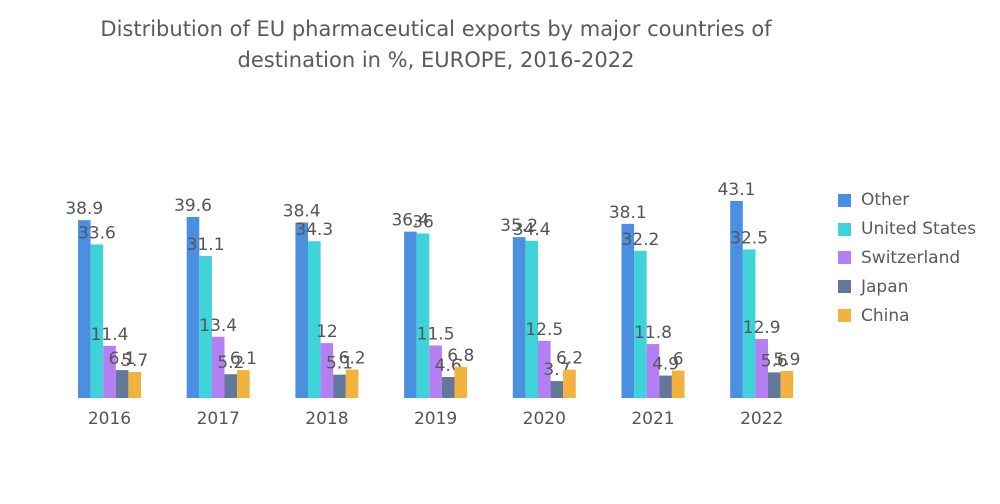 The height and width of the screenshot is (504, 1000). I want to click on data-label-switzerland-2020: 12.5, so click(544, 330).